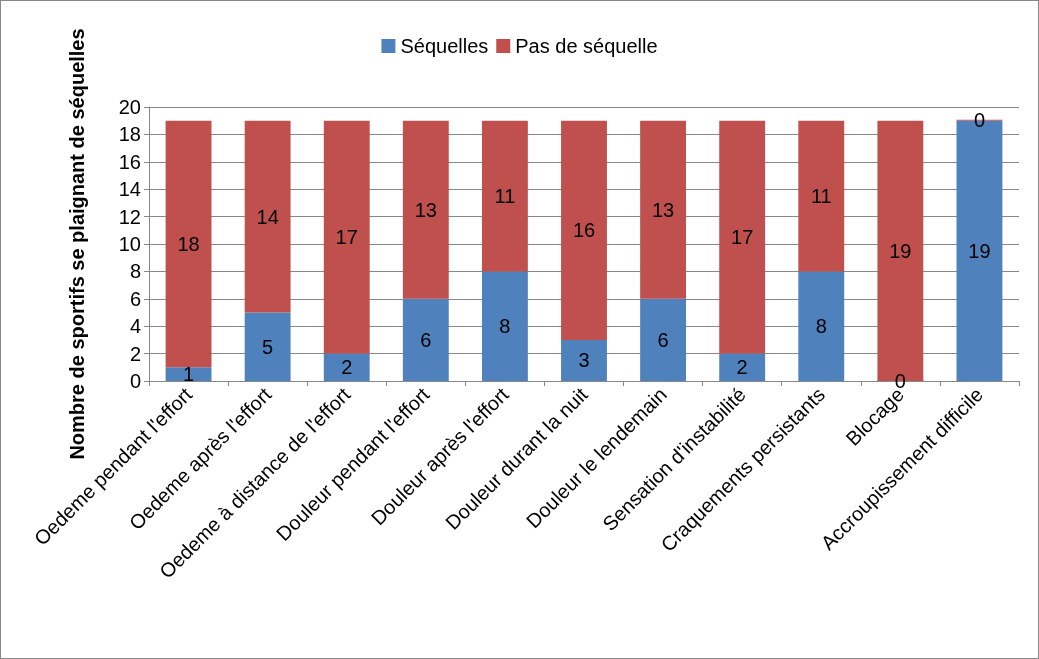  What do you see at coordinates (135, 271) in the screenshot?
I see `y-tick-label: 8` at bounding box center [135, 271].